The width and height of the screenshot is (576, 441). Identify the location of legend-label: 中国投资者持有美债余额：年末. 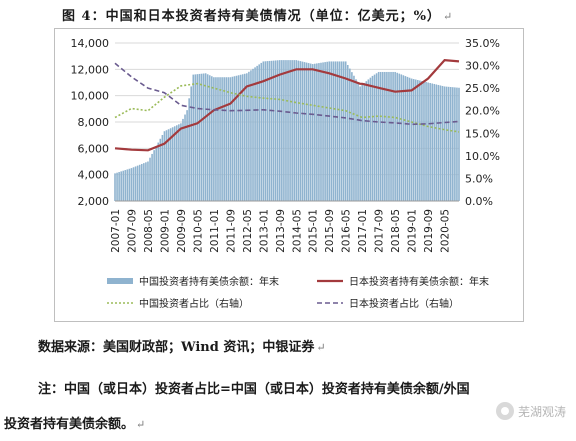
(209, 281).